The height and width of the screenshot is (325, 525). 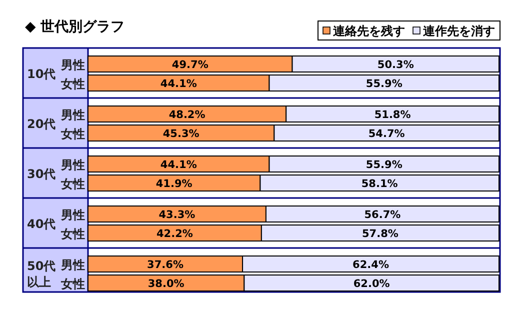 I want to click on data-label: 38.0%, so click(x=166, y=284).